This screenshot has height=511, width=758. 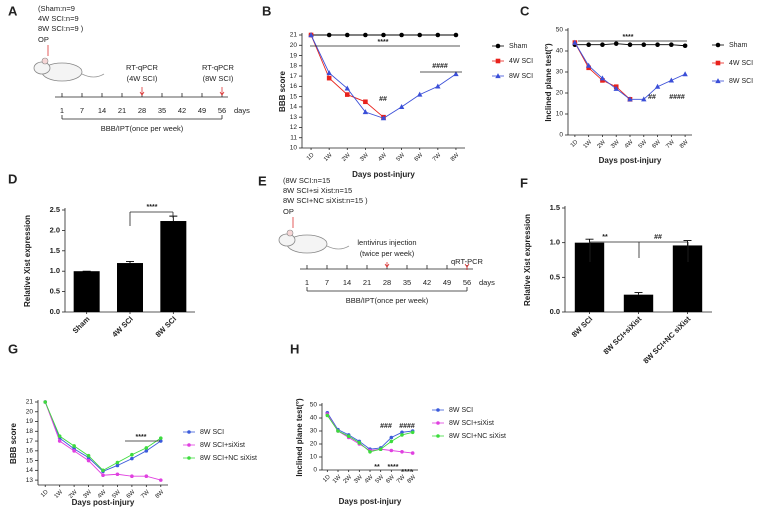 What do you see at coordinates (12, 178) in the screenshot?
I see `panel-letter: D` at bounding box center [12, 178].